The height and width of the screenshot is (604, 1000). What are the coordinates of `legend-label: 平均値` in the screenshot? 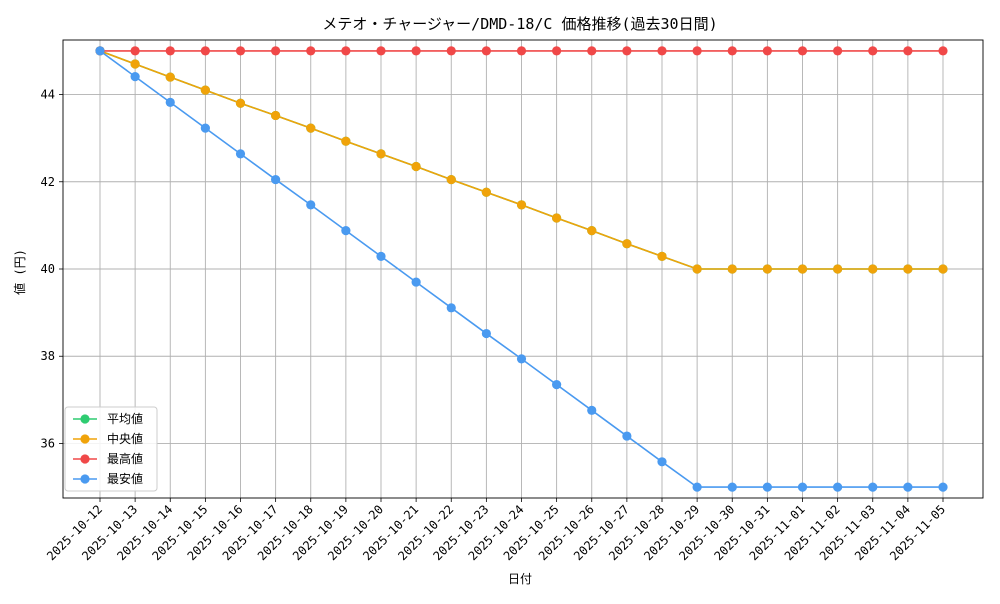 It's located at (125, 418).